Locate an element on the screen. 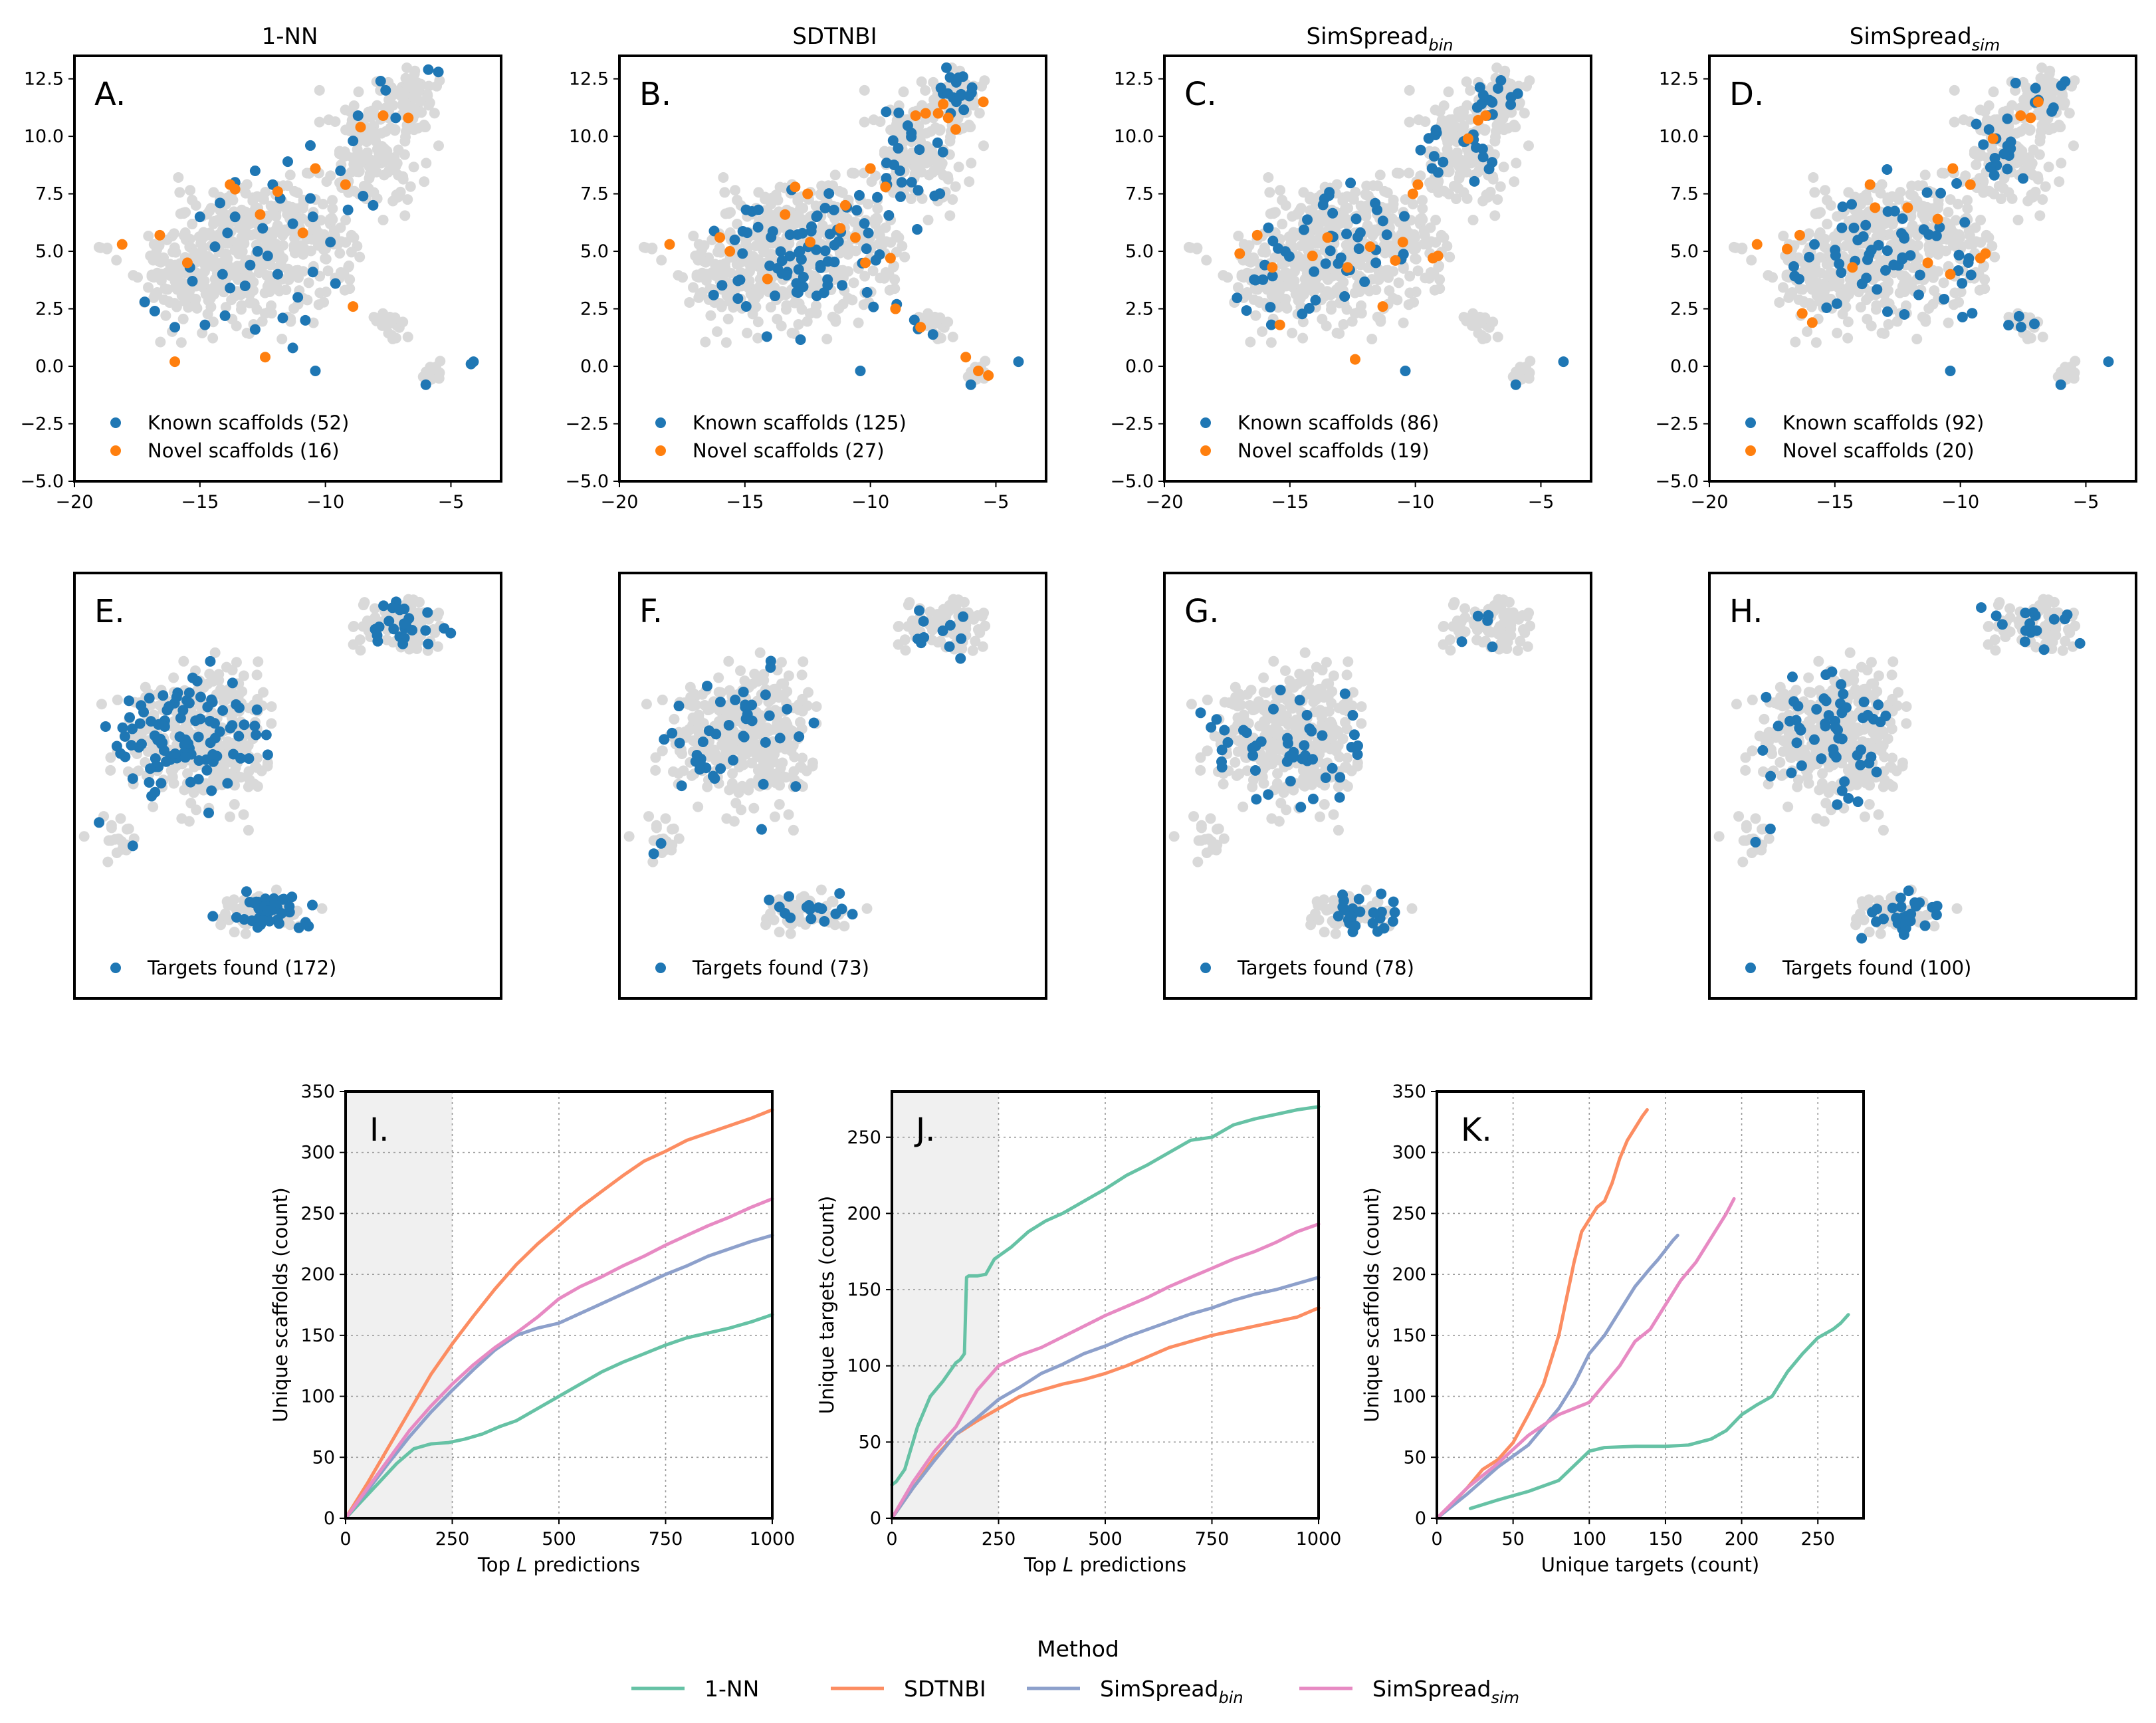 The image size is (2156, 1723). y-tick-label: 2.5 is located at coordinates (594, 309).